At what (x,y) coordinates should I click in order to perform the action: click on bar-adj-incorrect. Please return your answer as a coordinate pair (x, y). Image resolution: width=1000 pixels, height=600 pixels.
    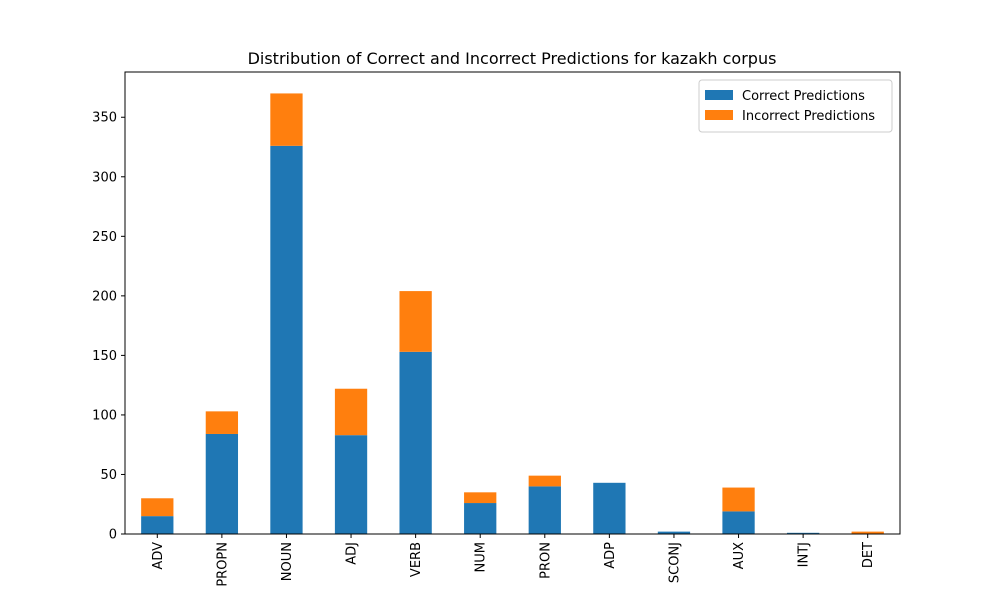
    Looking at the image, I should click on (351, 412).